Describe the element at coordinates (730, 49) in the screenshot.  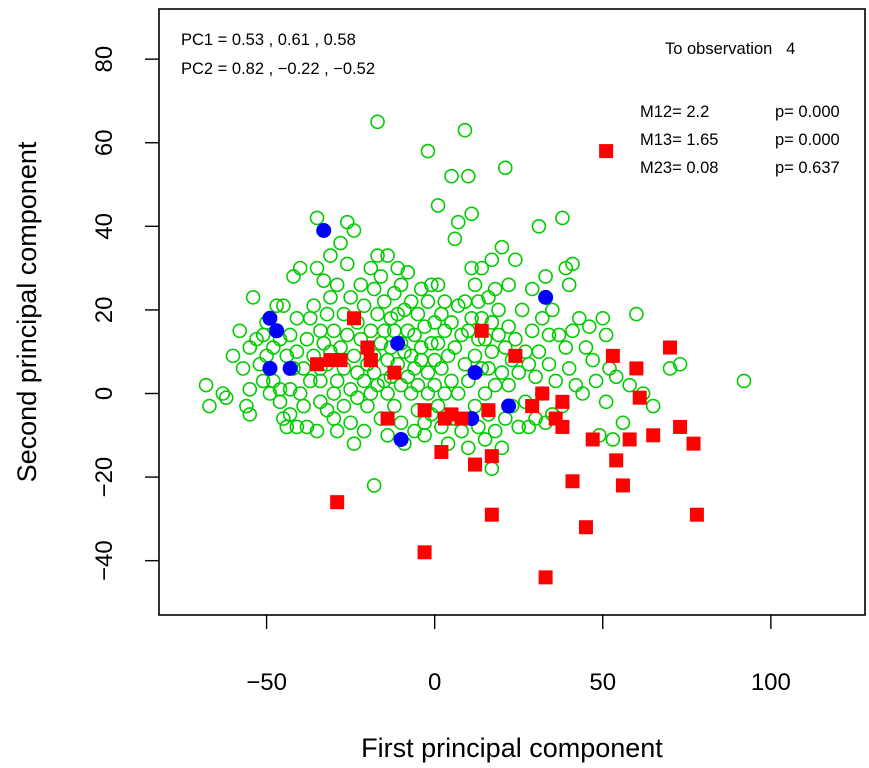
I see `to-observation-annotation: To observation 4` at that location.